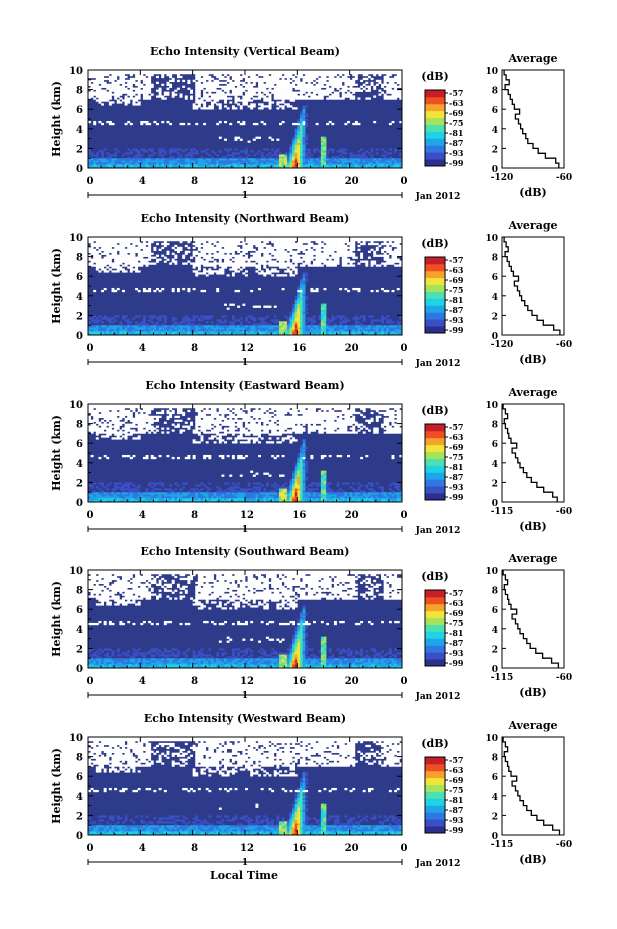  Describe the element at coordinates (438, 197) in the screenshot. I see `date-label: Jan 2012` at that location.